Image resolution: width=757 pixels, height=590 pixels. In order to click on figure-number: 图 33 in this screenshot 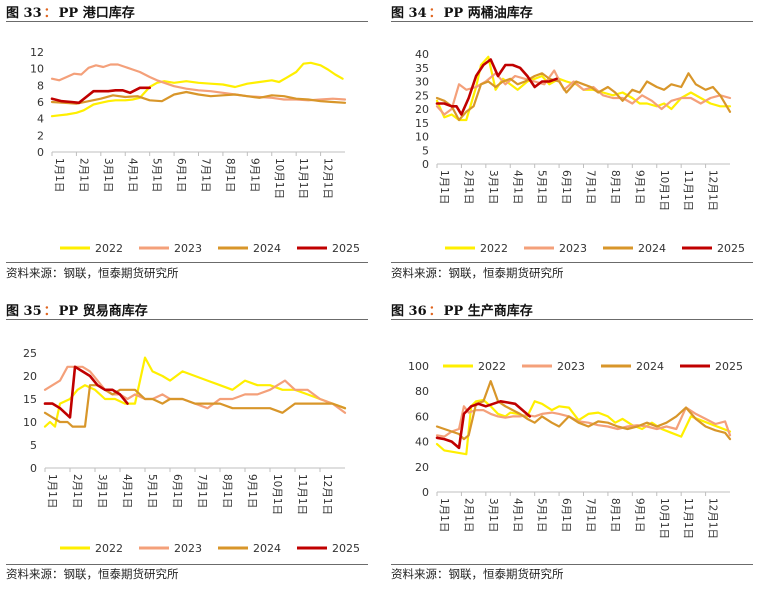, I will do `click(24, 13)`.